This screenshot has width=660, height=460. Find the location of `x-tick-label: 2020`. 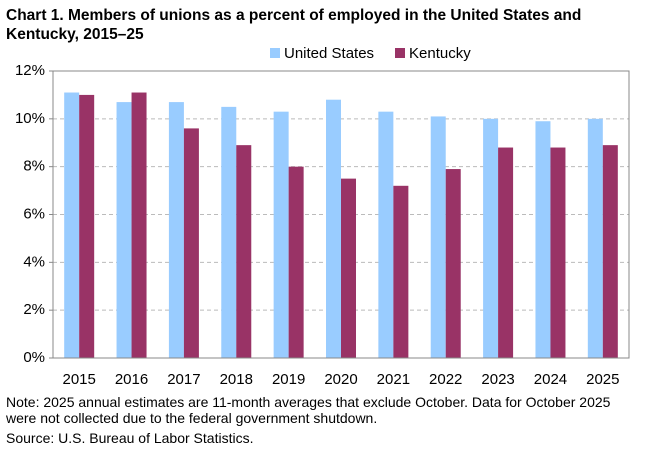

x-tick-label: 2020 is located at coordinates (340, 379).